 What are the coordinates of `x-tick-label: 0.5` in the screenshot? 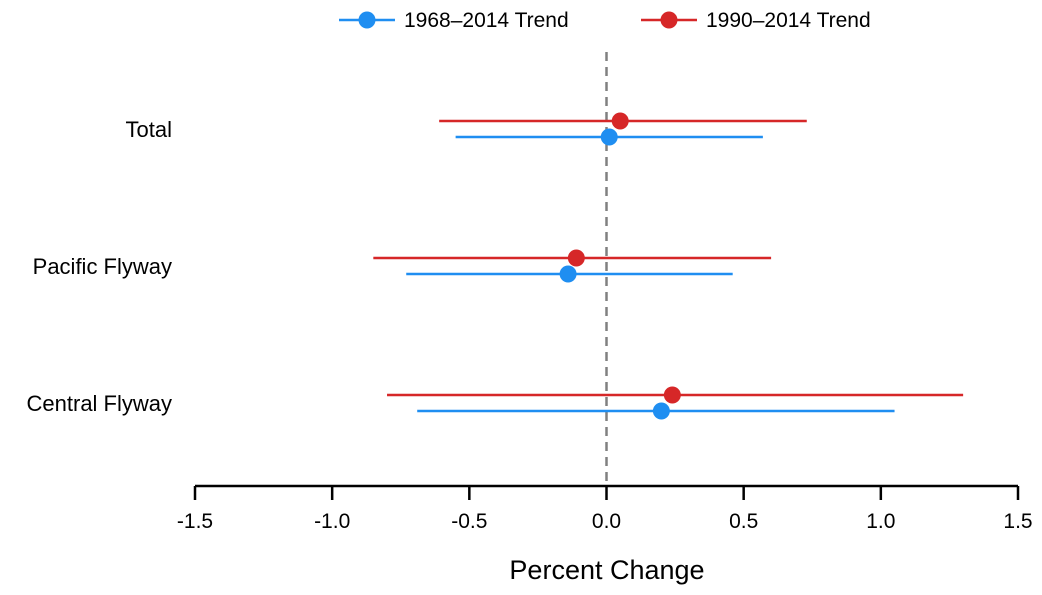 It's located at (743, 521).